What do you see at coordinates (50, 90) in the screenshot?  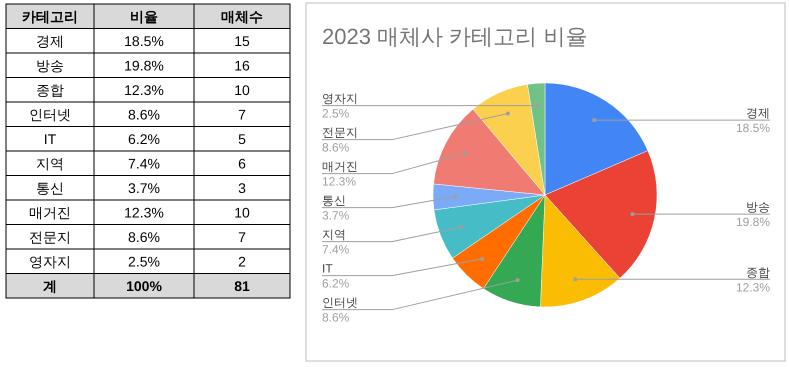 I see `text: 종합` at bounding box center [50, 90].